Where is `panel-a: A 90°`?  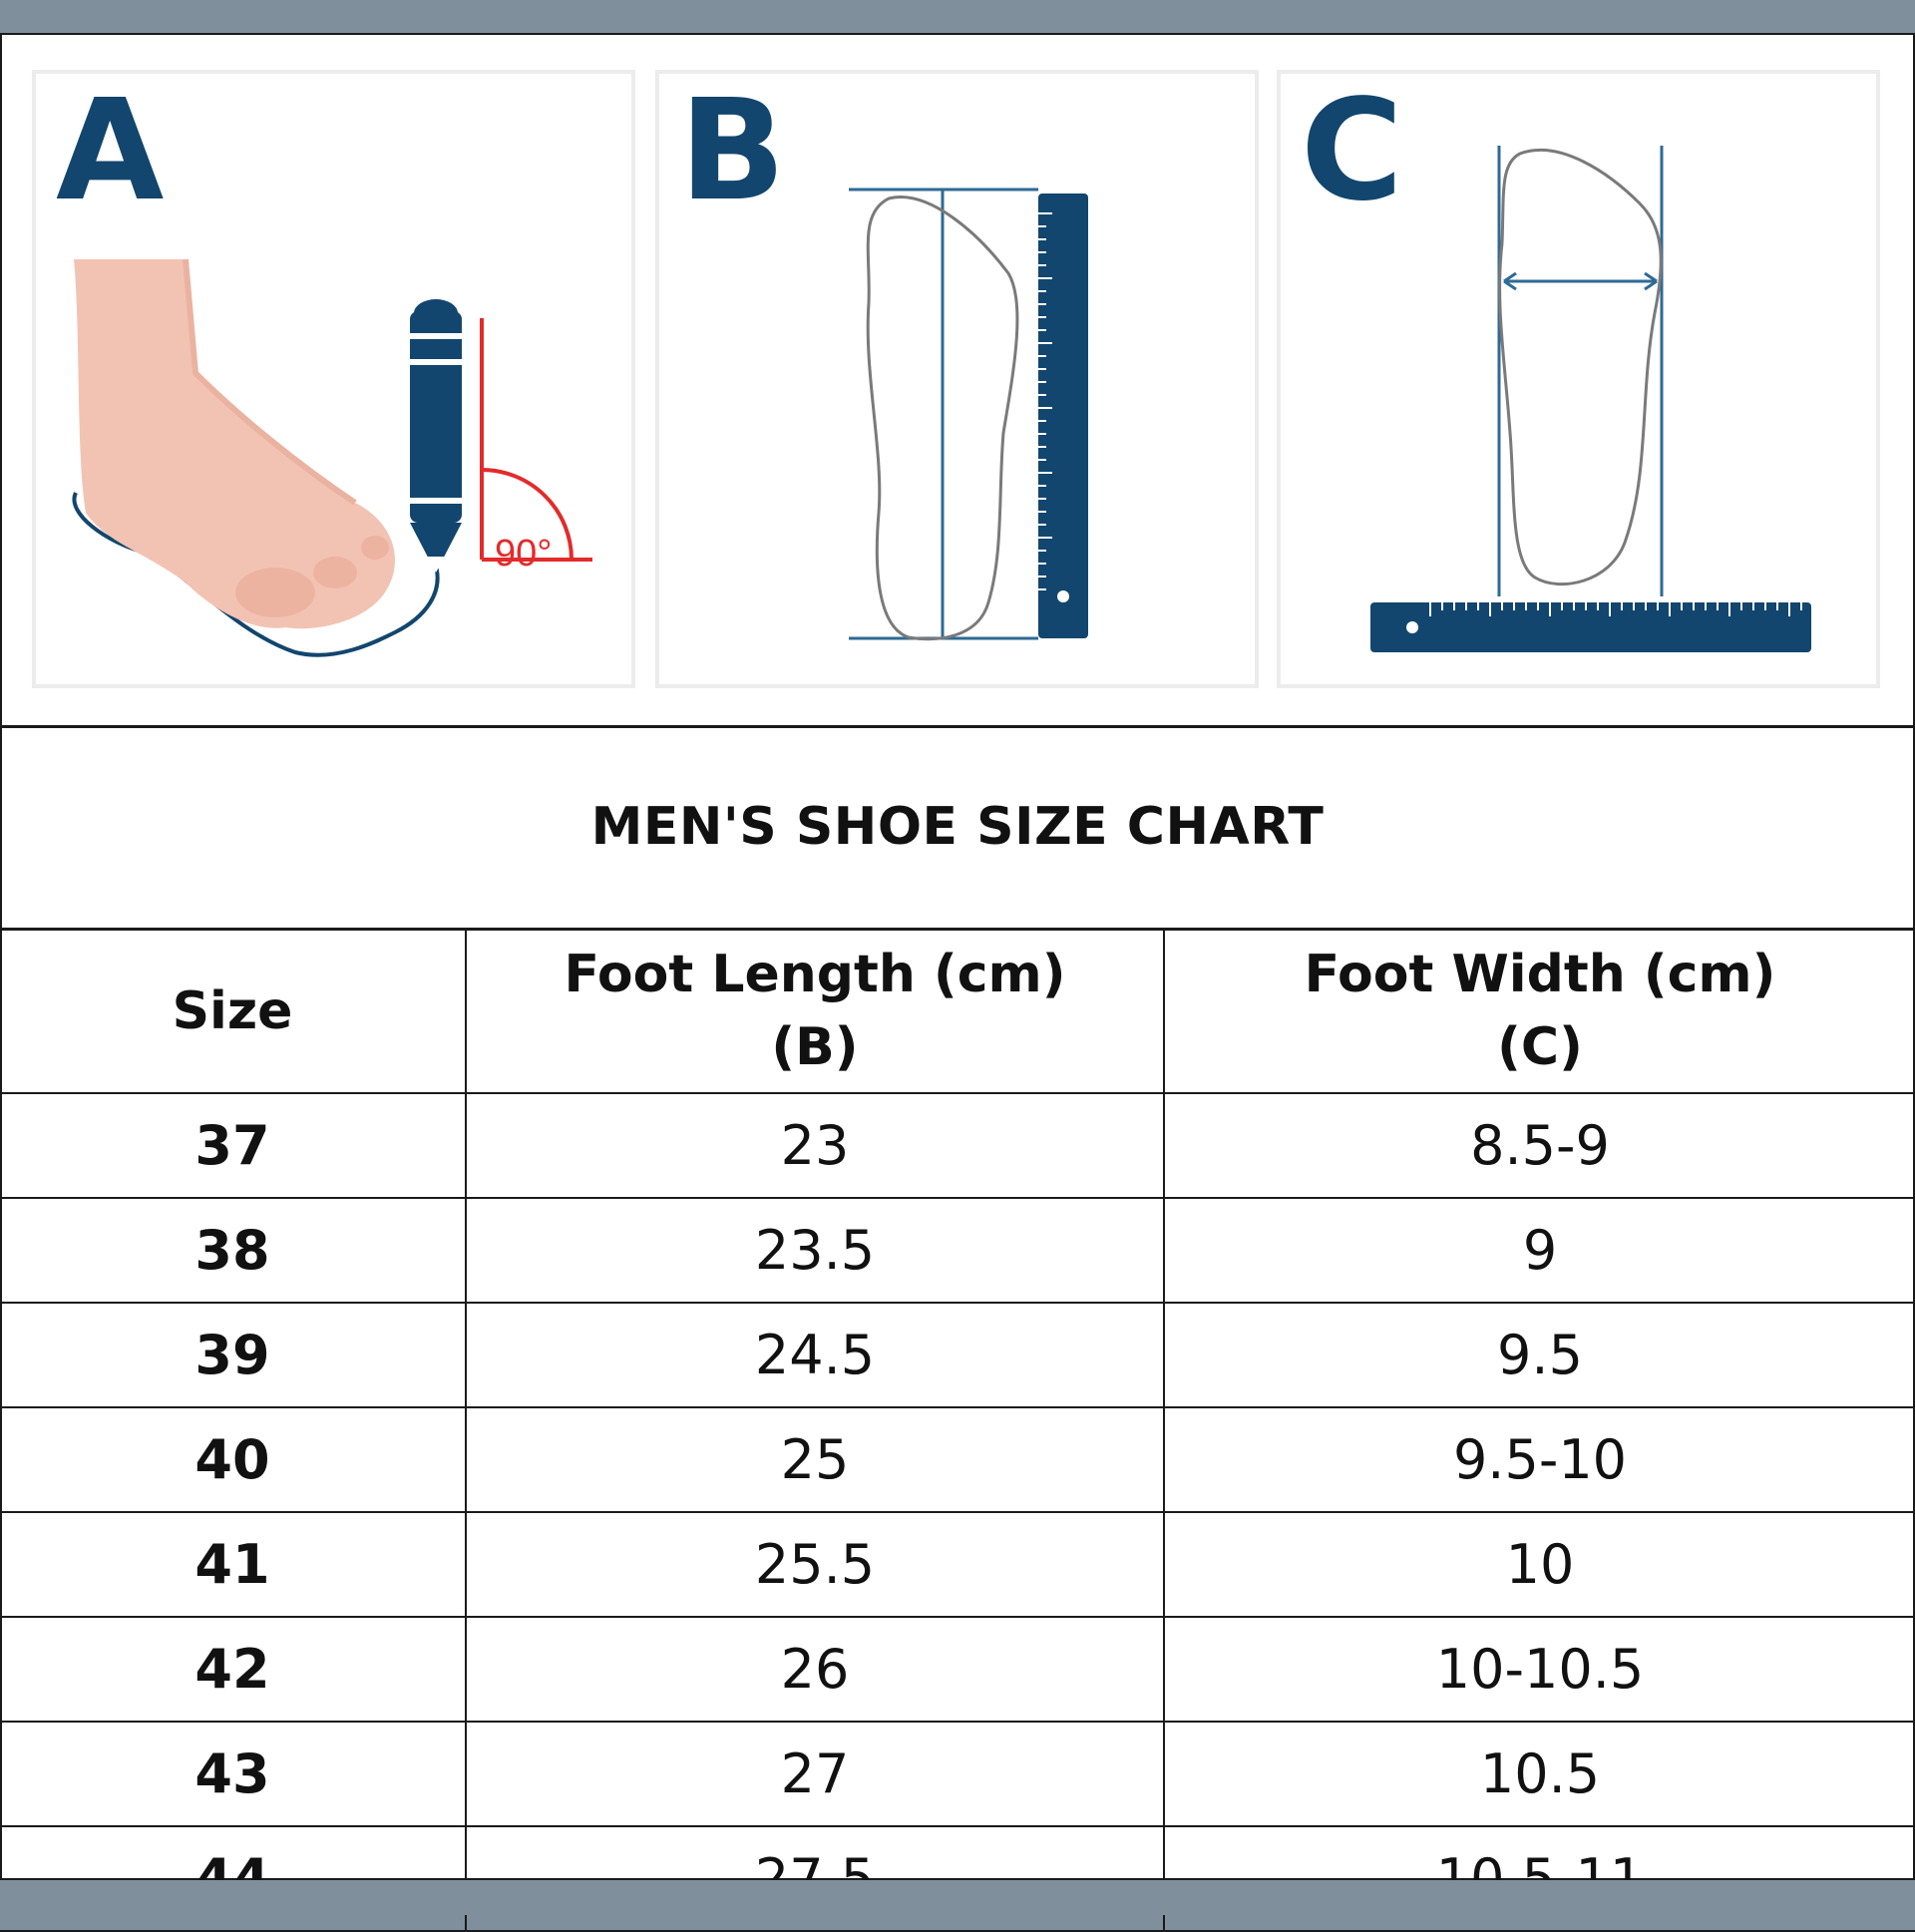
panel-a: A 90° is located at coordinates (333, 379).